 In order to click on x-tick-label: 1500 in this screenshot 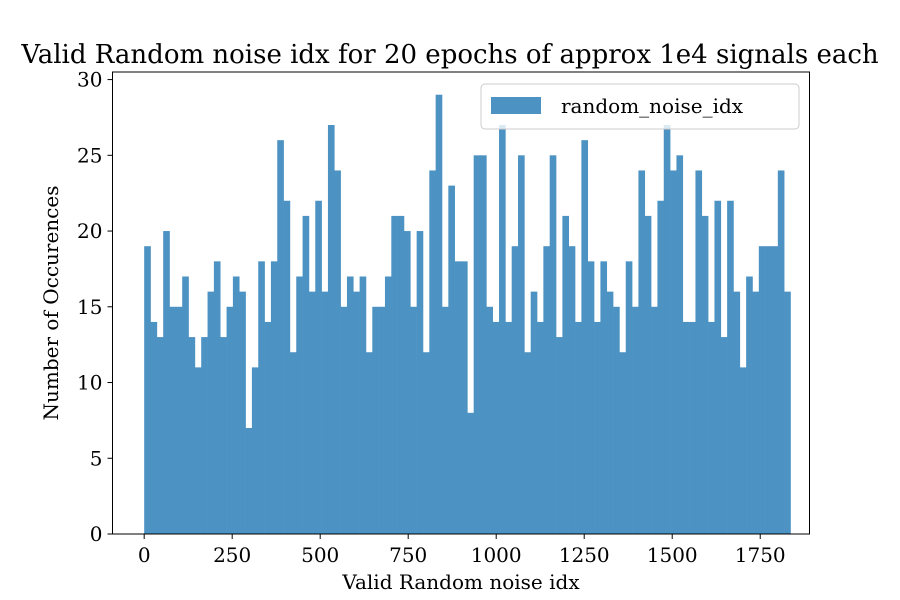, I will do `click(672, 555)`.